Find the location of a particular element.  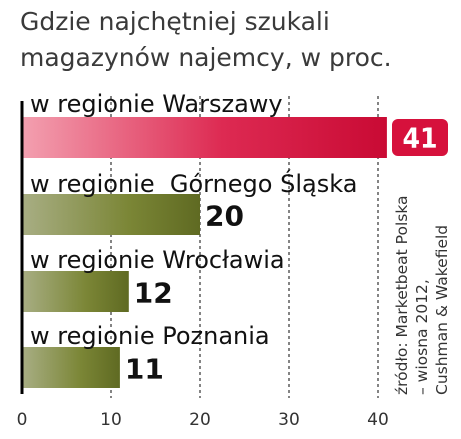

source-line-1: źródło: Marketbeat Polska is located at coordinates (402, 295).